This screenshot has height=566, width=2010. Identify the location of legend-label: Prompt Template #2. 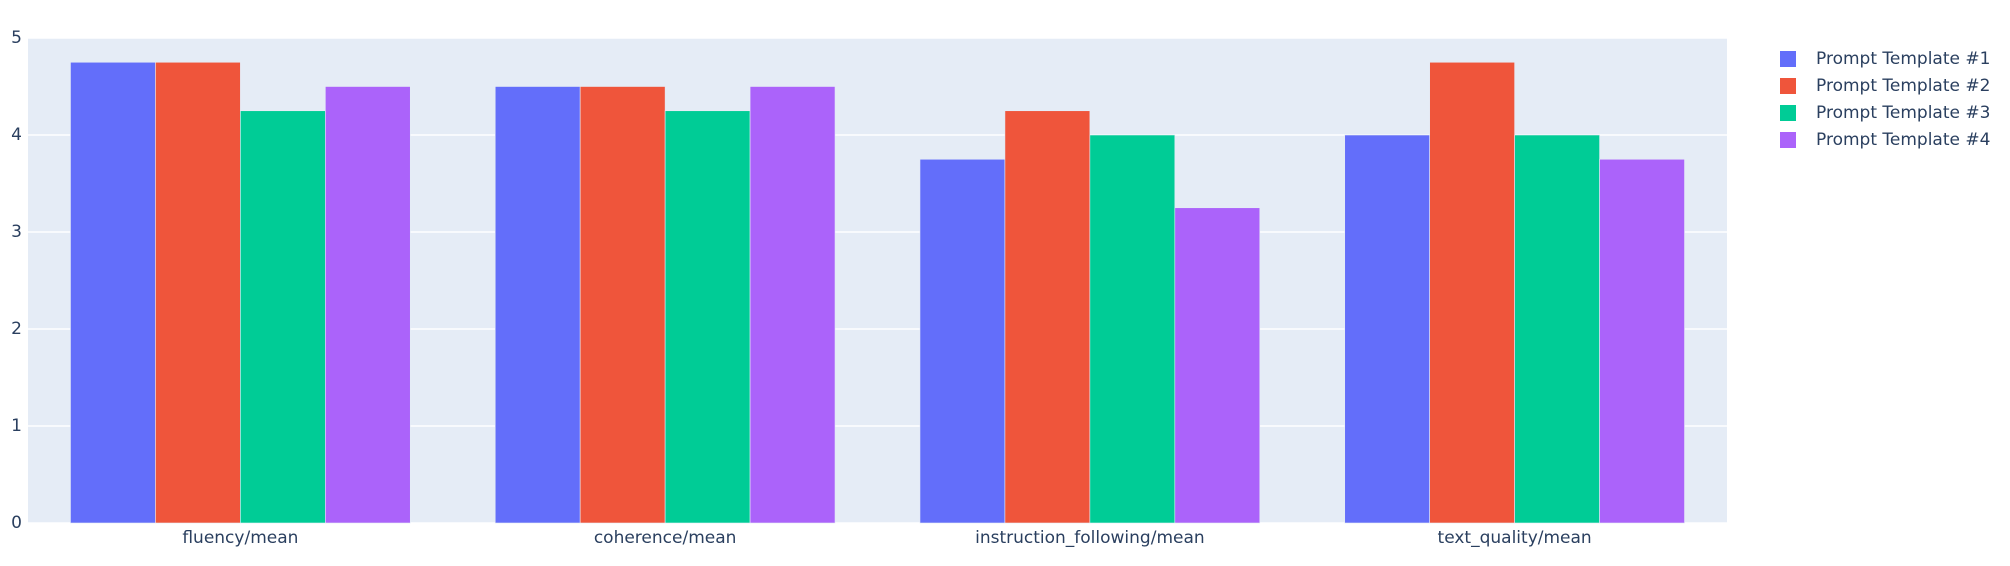
(1903, 86).